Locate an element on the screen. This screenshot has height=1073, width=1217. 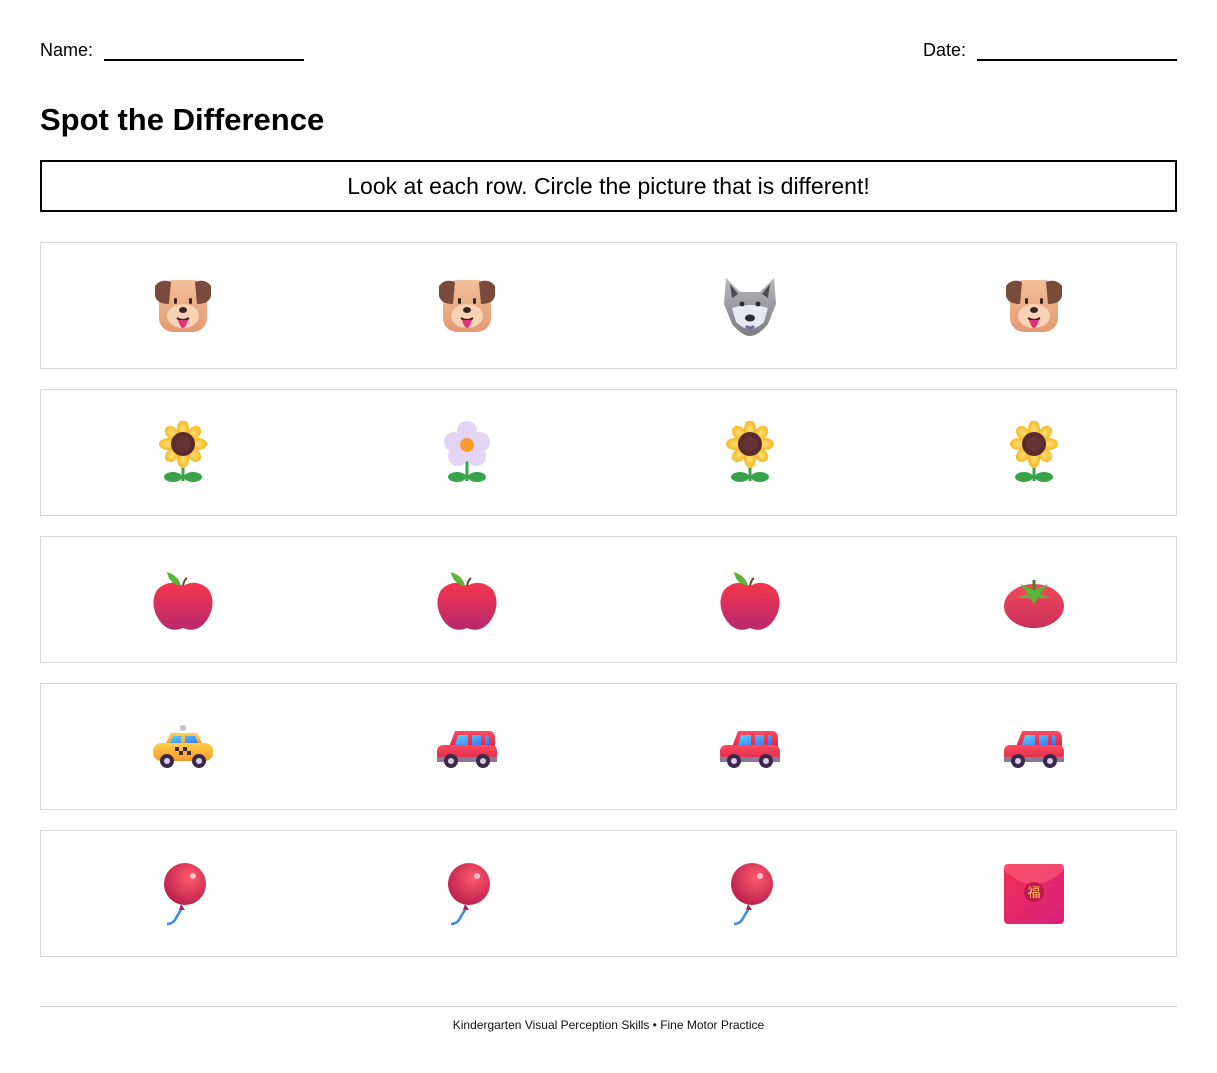
tomato-icon is located at coordinates (1034, 600).